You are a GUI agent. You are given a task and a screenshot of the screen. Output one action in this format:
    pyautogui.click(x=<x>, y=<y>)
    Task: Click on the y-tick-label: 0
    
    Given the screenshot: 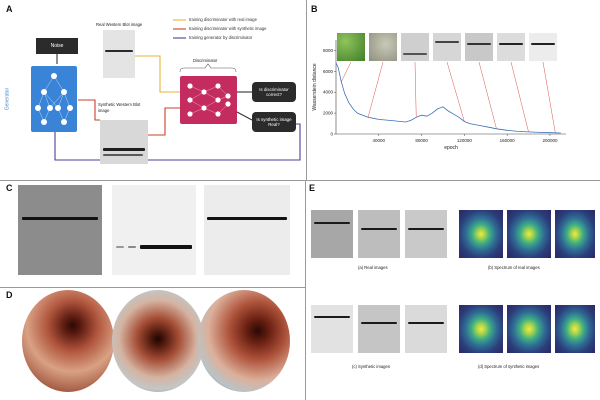 What is the action you would take?
    pyautogui.click(x=331, y=134)
    